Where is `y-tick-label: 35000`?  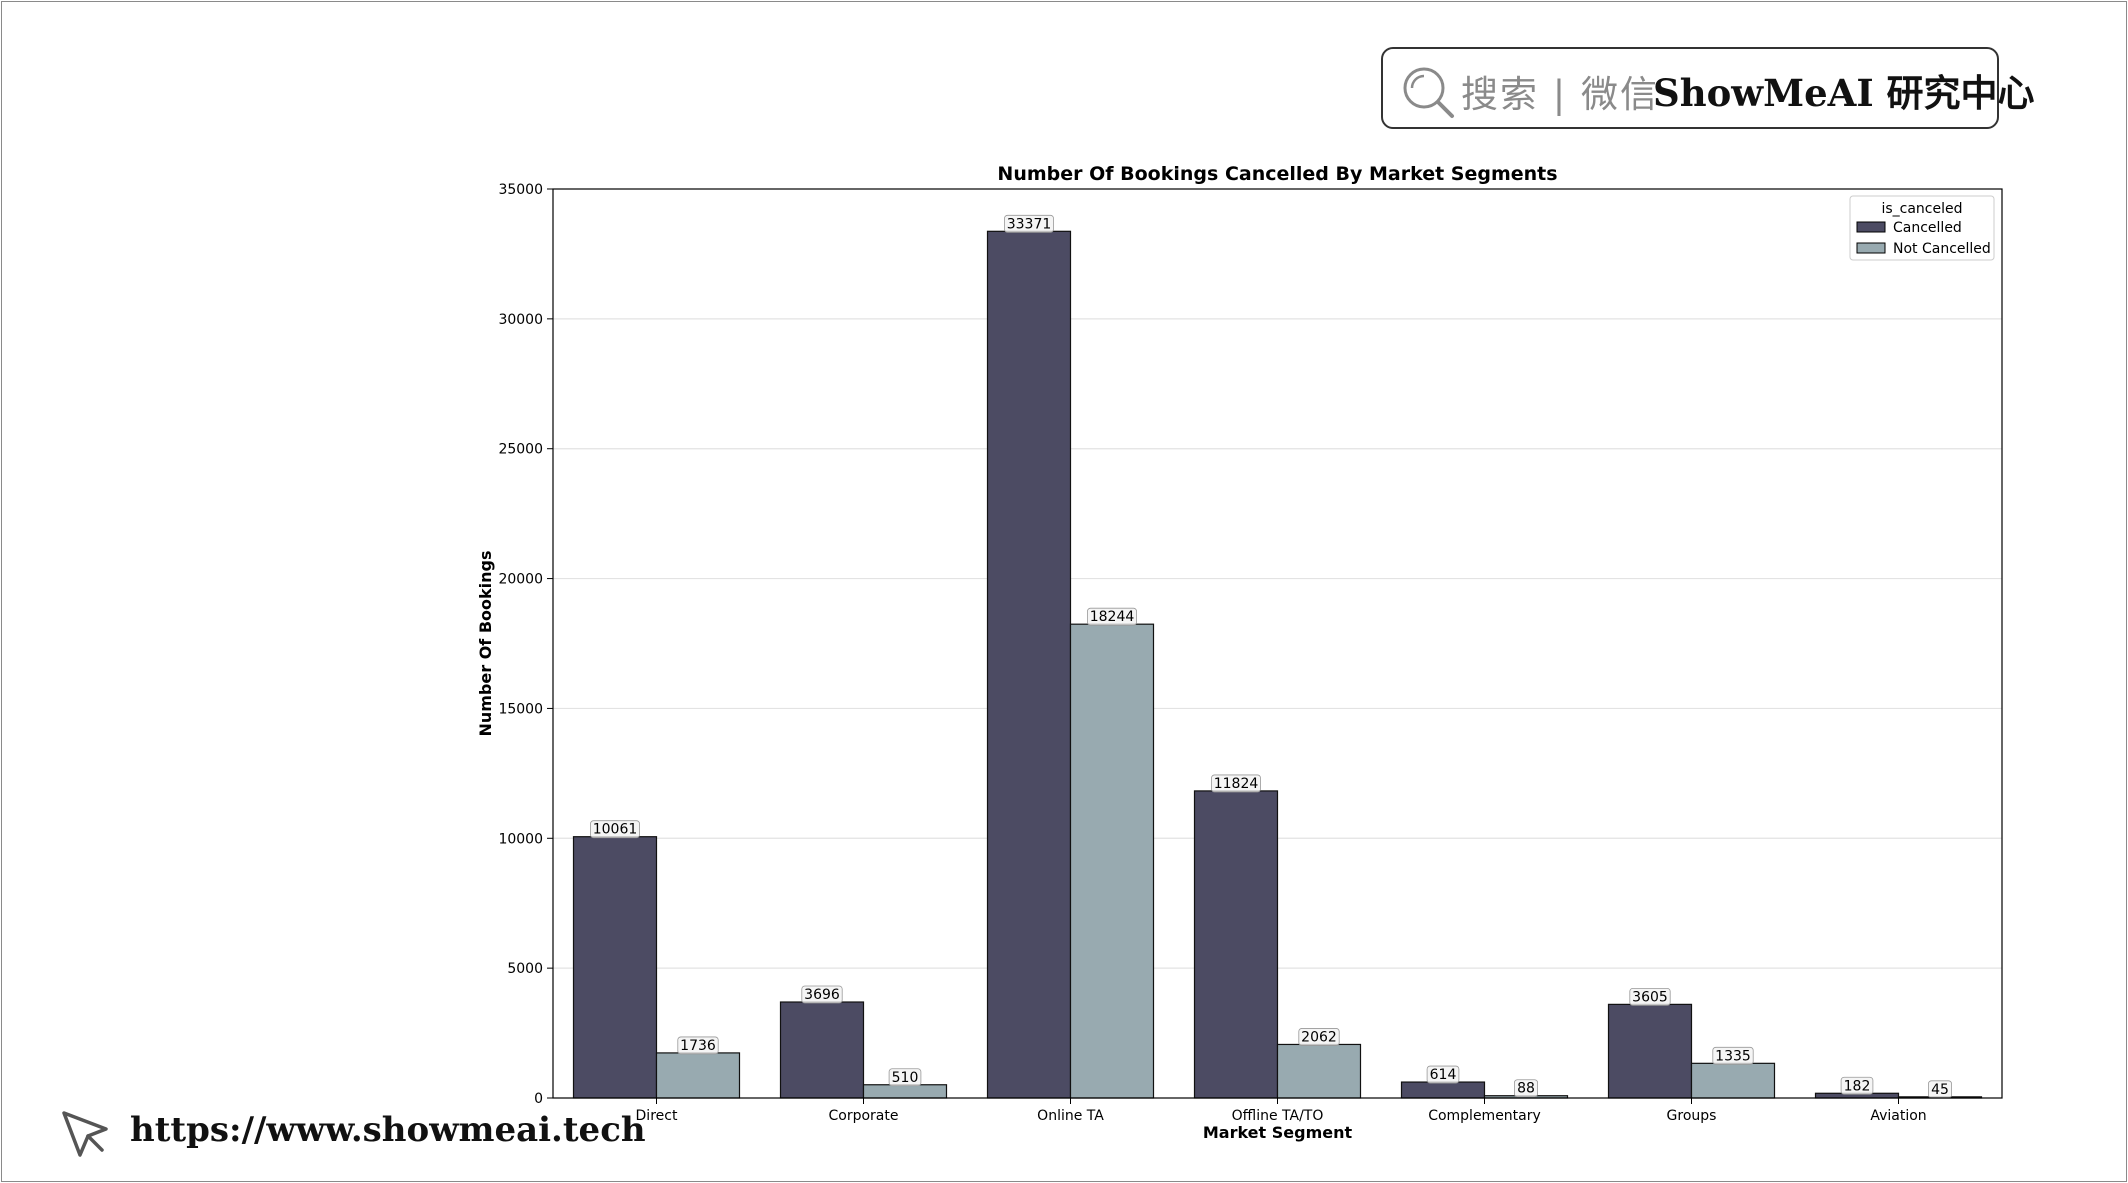
y-tick-label: 35000 is located at coordinates (520, 190).